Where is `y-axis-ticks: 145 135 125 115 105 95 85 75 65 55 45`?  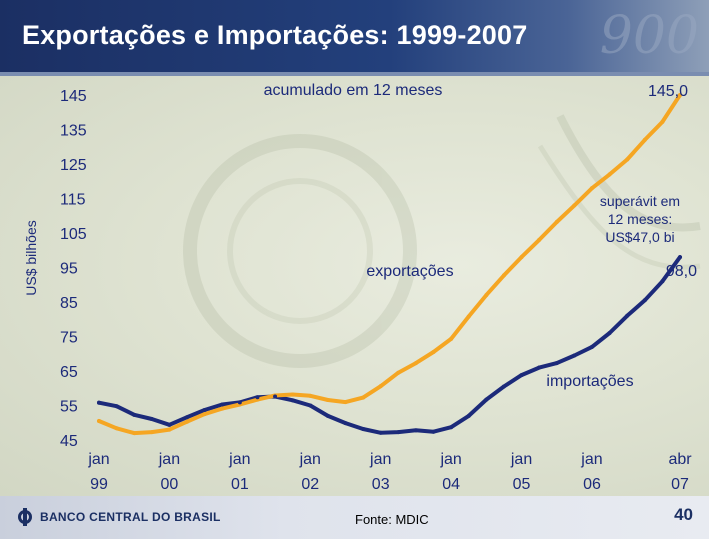
y-axis-ticks: 145 135 125 115 105 95 85 75 65 55 45 is located at coordinates (73, 269).